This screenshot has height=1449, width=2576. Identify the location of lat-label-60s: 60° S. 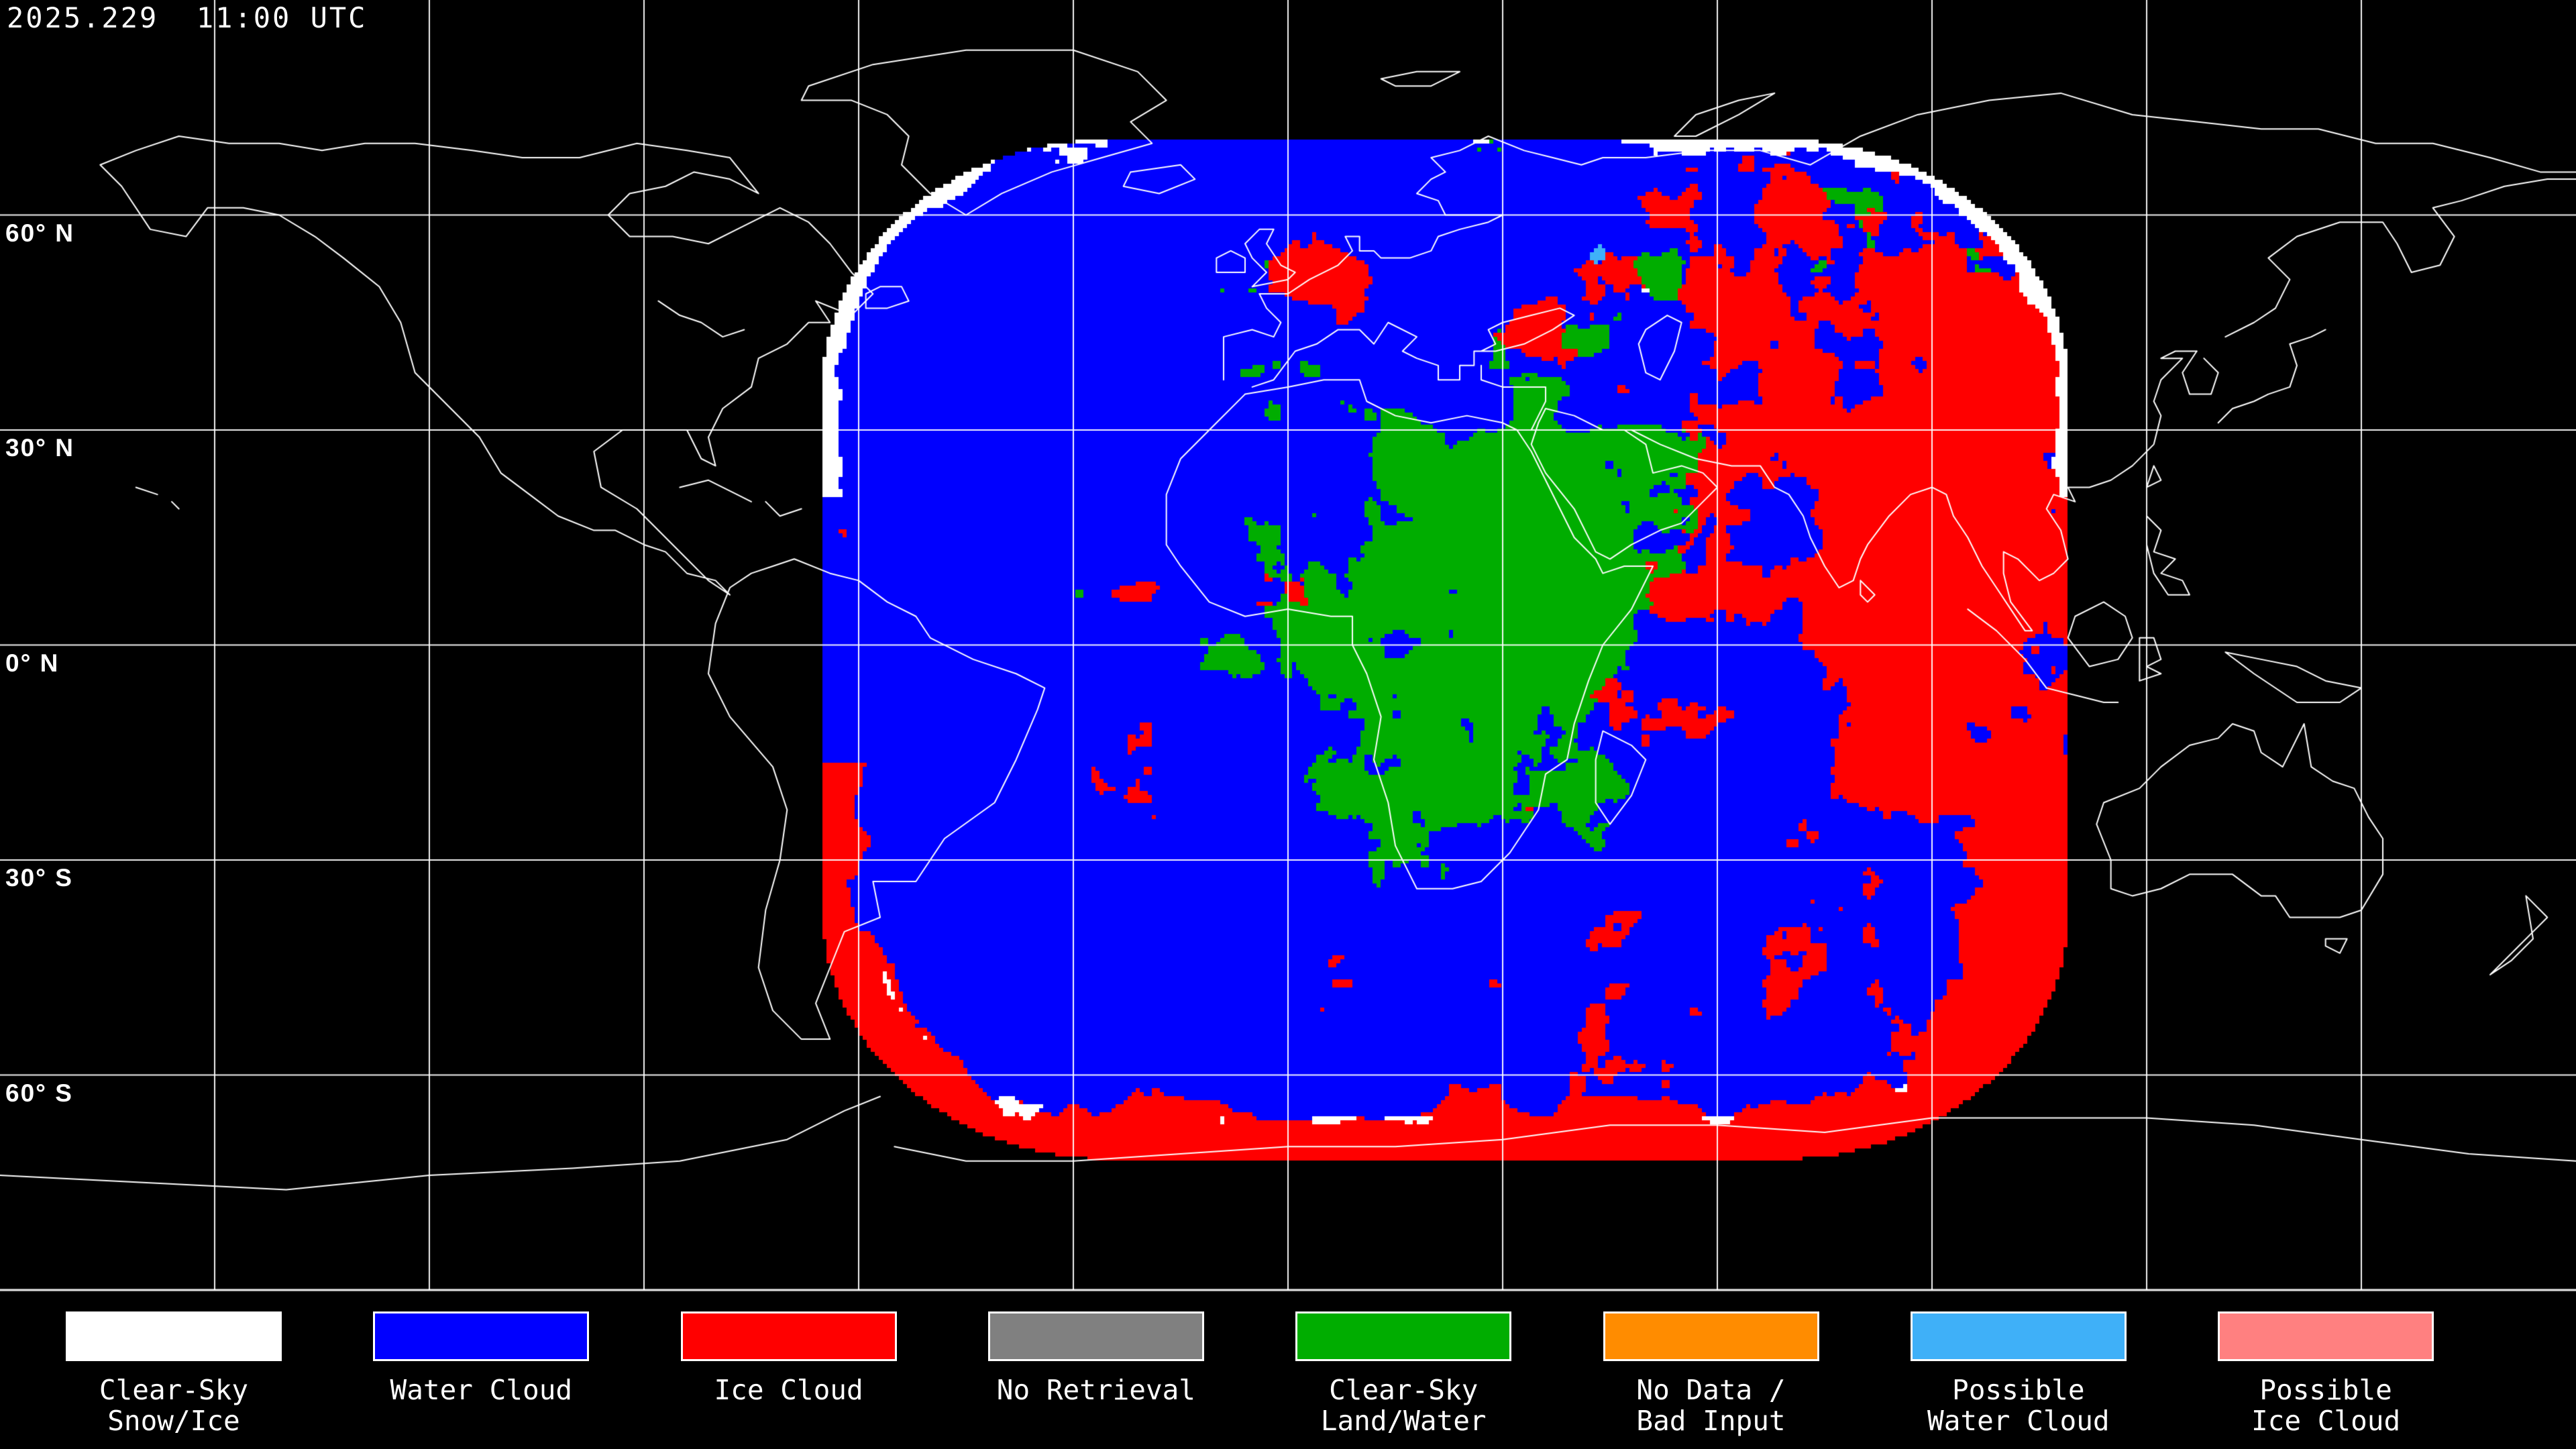
(39, 1093).